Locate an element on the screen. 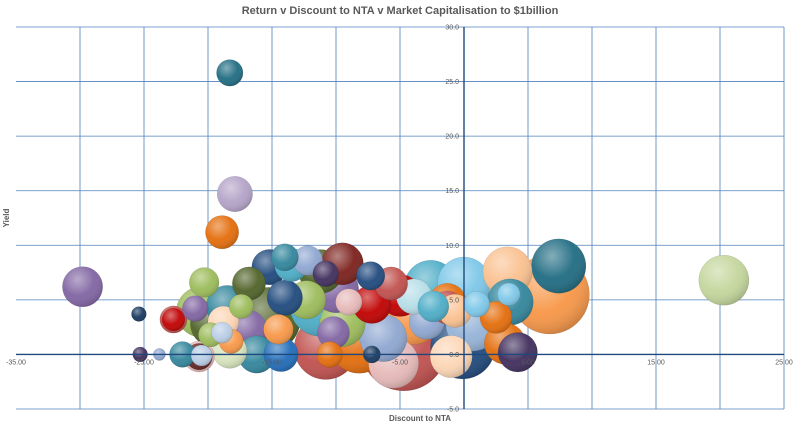 The height and width of the screenshot is (427, 800). x-tick-label: 15.00 is located at coordinates (656, 362).